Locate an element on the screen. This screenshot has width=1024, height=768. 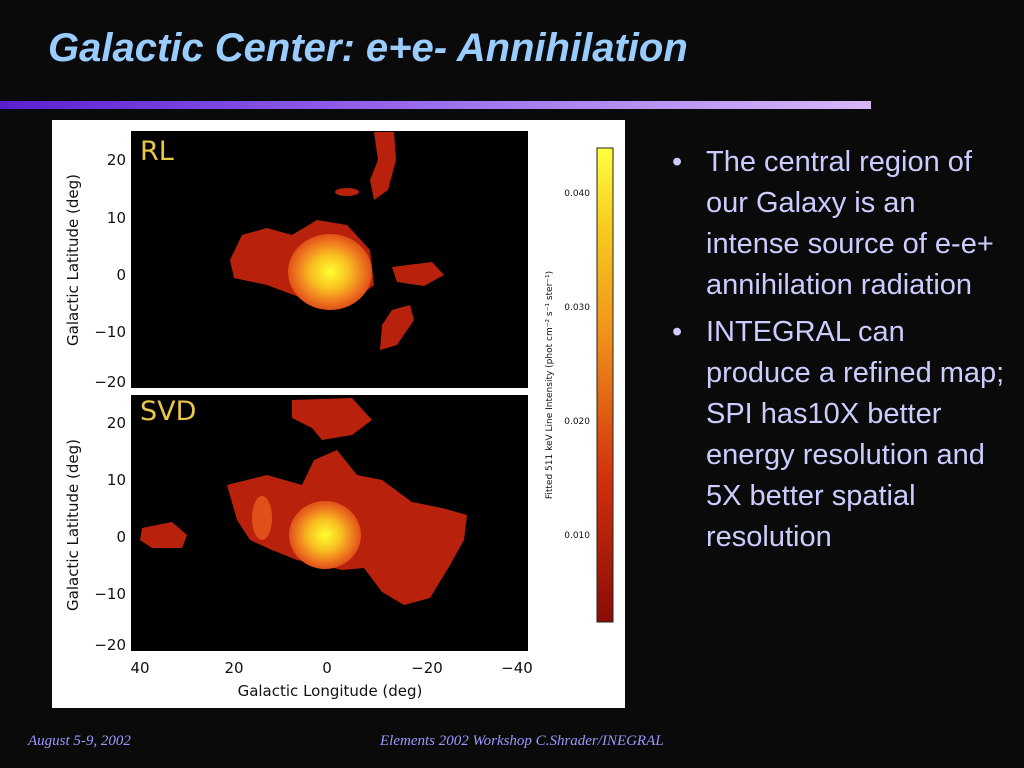
x-tick-label: 40 is located at coordinates (139, 668).